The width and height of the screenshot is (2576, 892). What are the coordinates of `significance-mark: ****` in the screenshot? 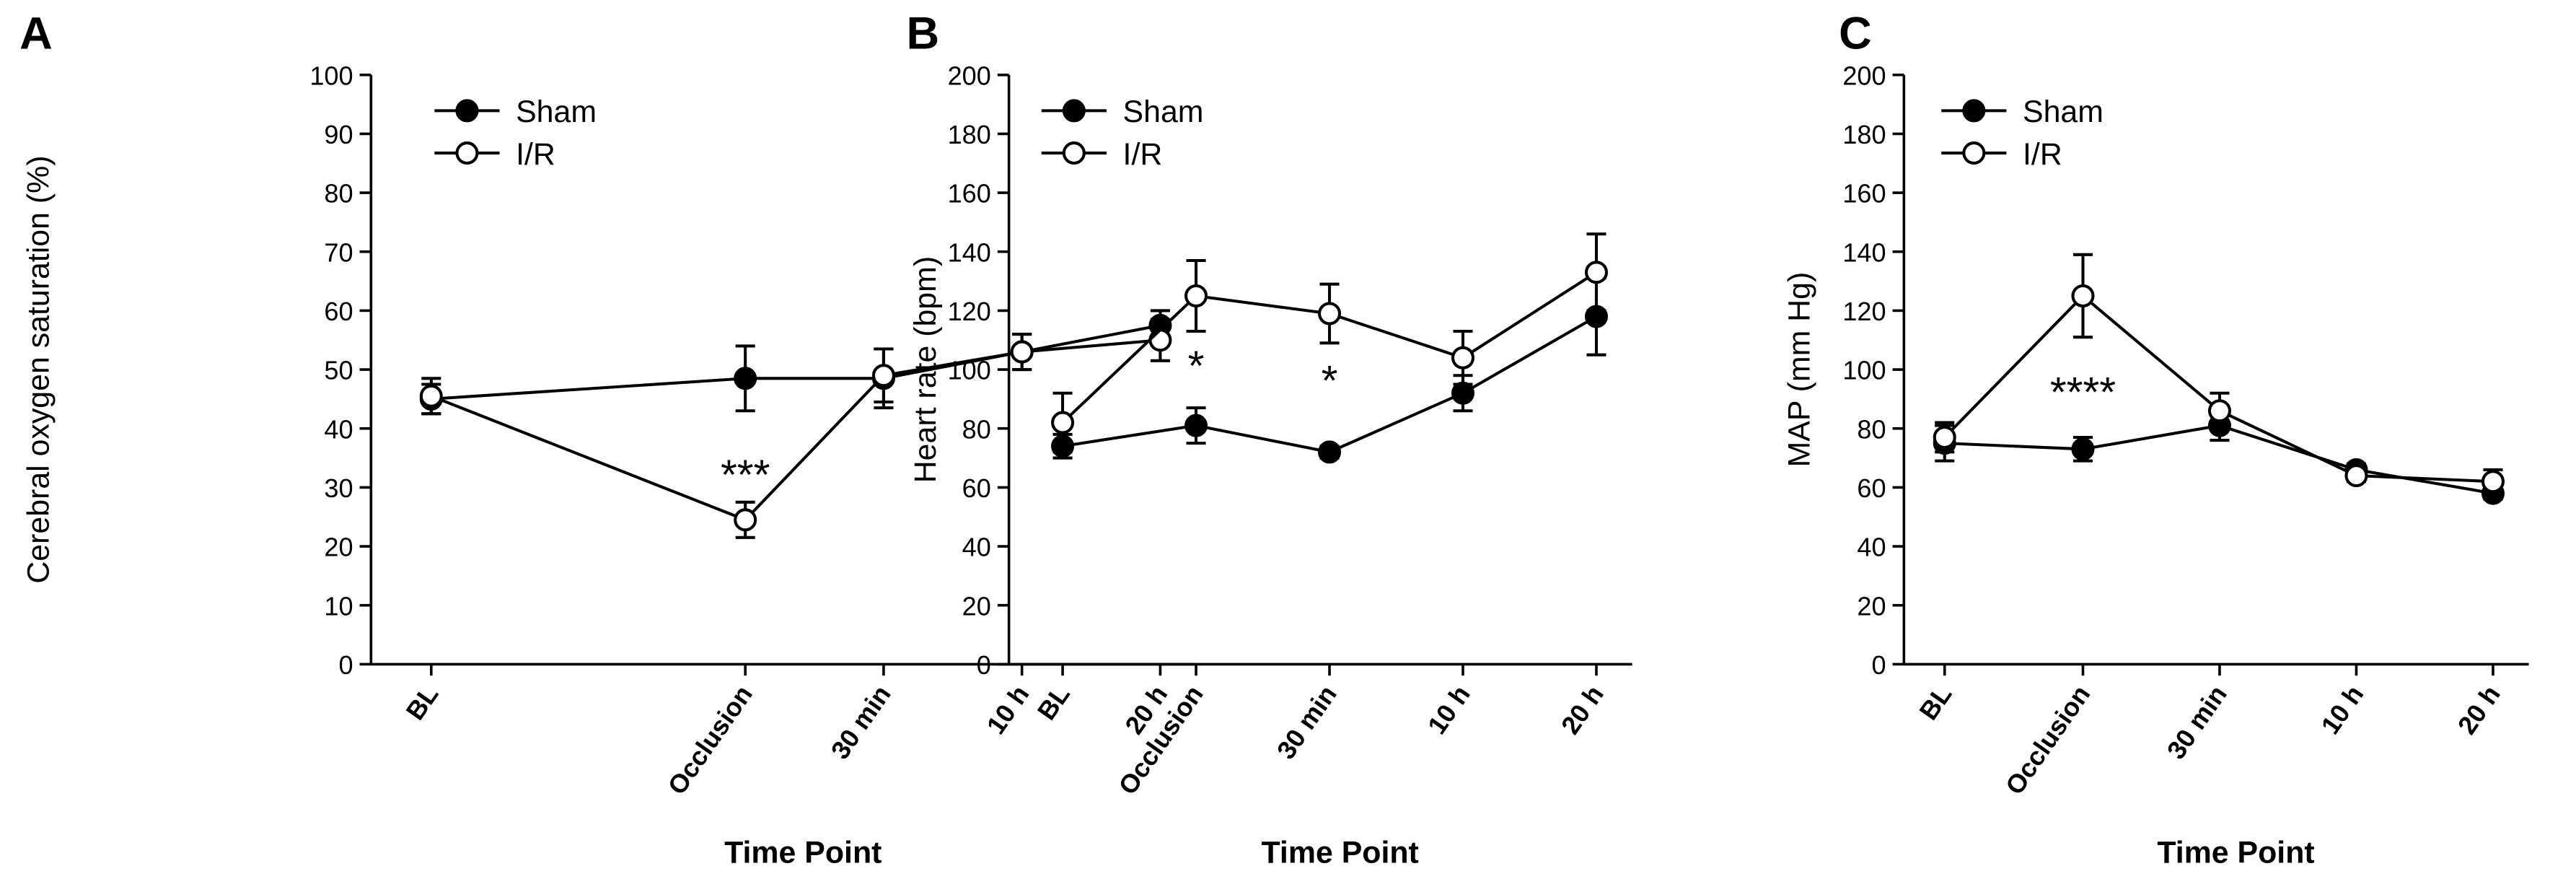 It's located at (2083, 393).